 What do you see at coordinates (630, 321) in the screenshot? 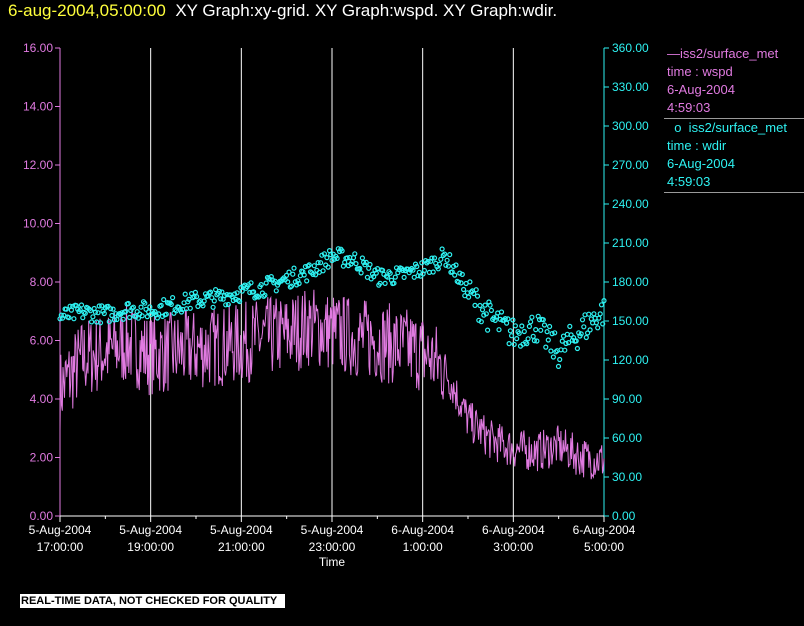
I see `right-y-tick-label: 150.00` at bounding box center [630, 321].